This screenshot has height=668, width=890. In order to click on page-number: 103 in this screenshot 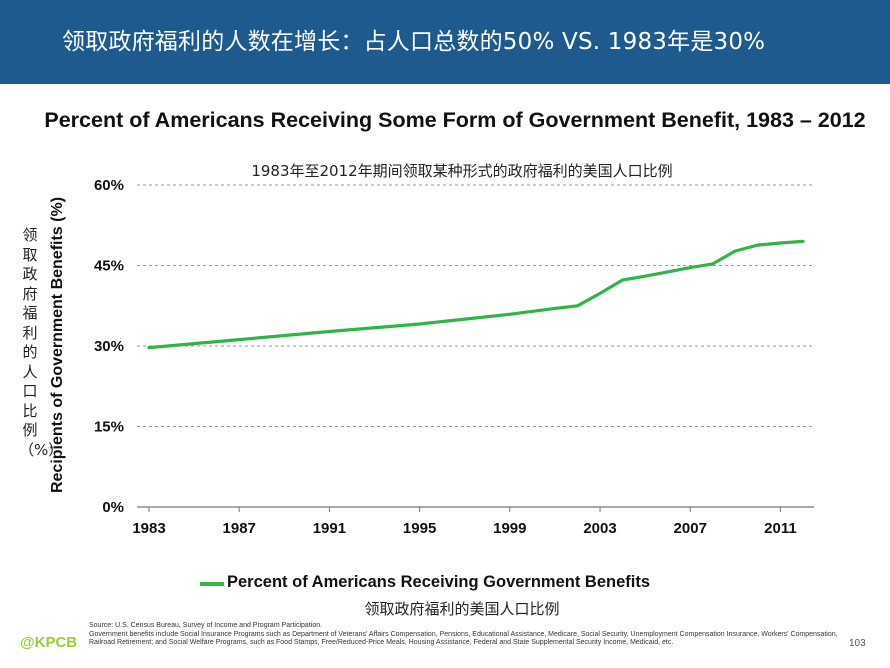, I will do `click(857, 643)`.